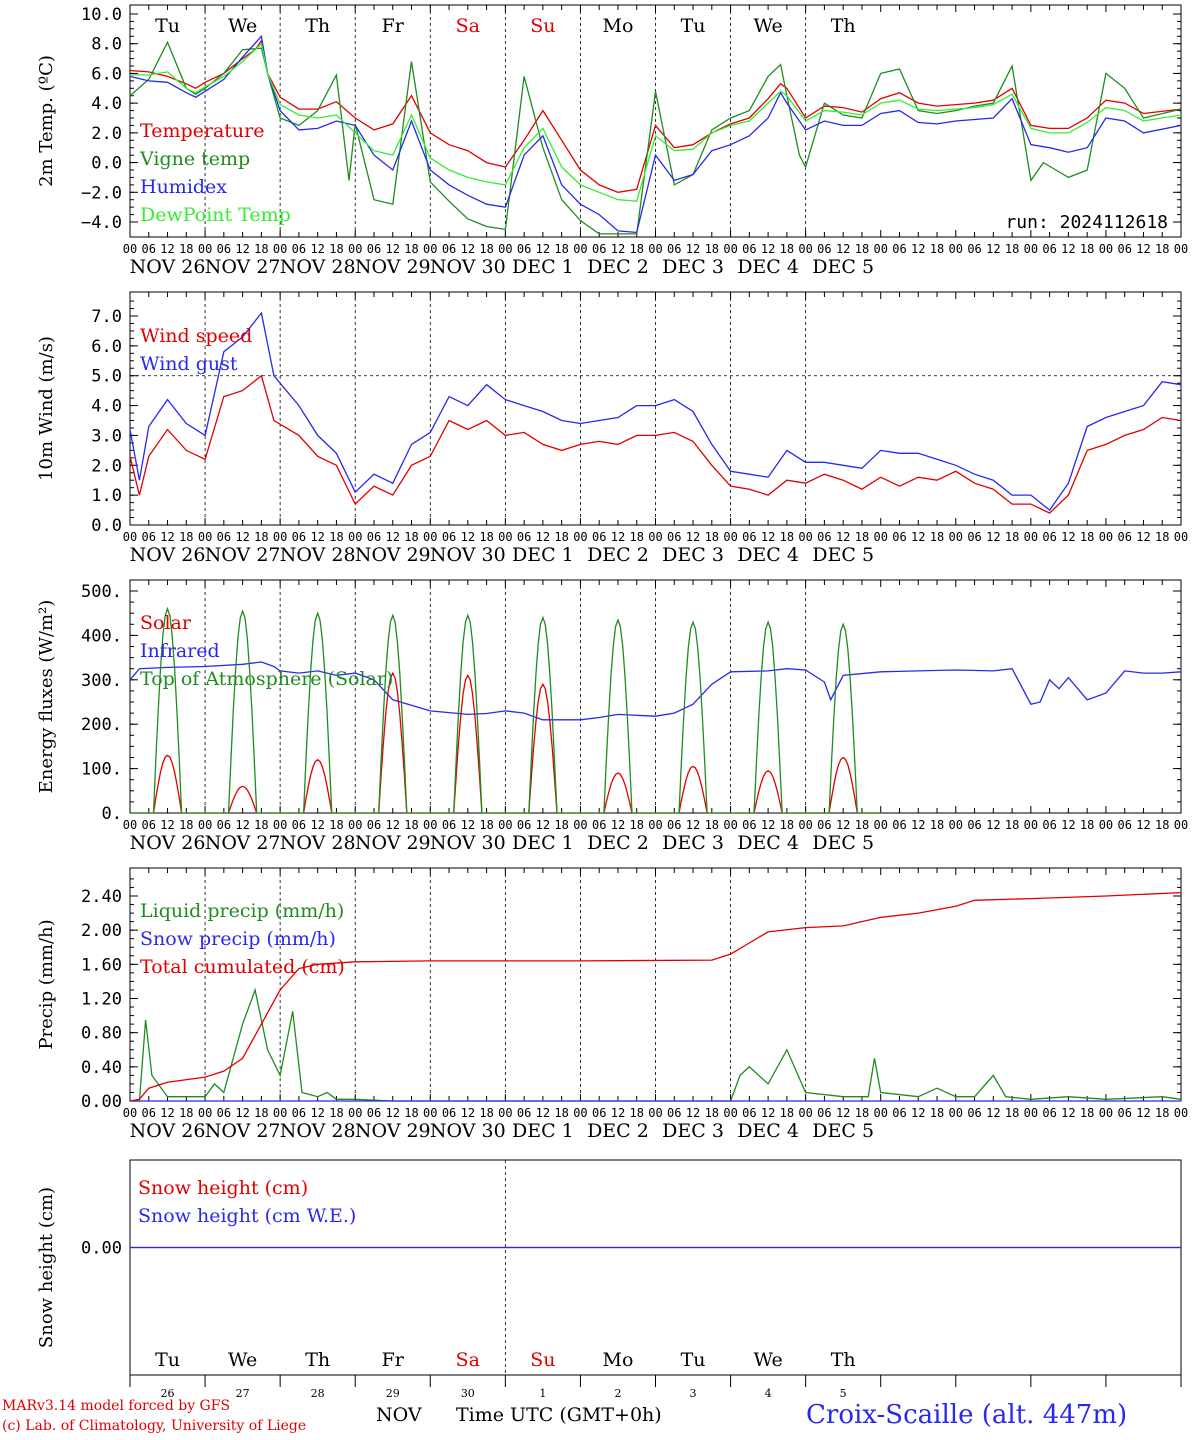 The image size is (1194, 1440). What do you see at coordinates (101, 1249) in the screenshot?
I see `y-tick-label: 0.00` at bounding box center [101, 1249].